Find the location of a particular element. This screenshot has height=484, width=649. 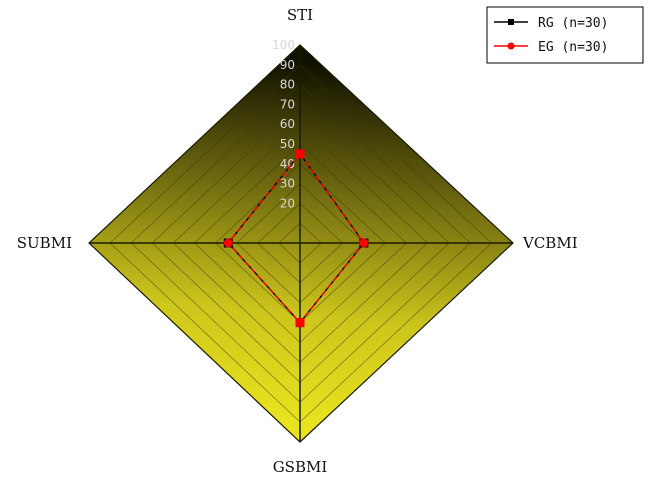

legend: RG (n=30) EG (n=30) is located at coordinates (565, 35).